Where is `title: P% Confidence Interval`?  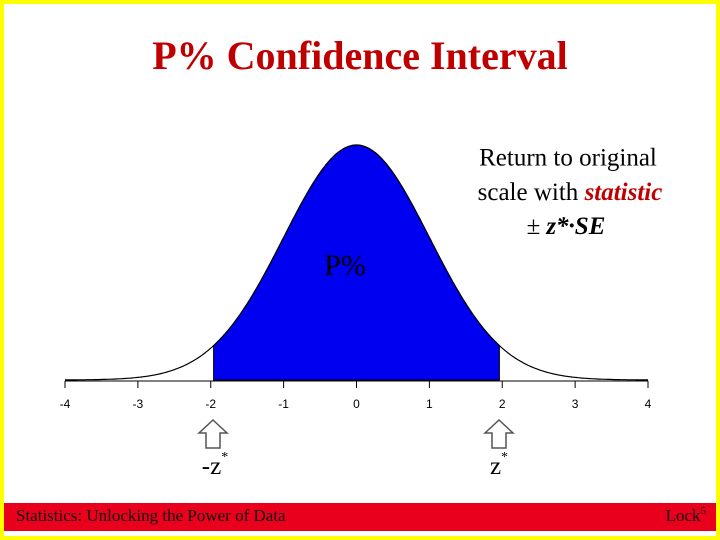
title: P% Confidence Interval is located at coordinates (360, 55).